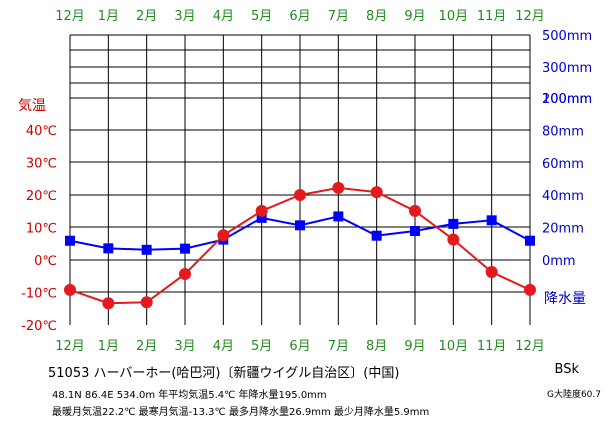 This screenshot has width=611, height=425. What do you see at coordinates (108, 346) in the screenshot?
I see `month-label-bottom: 1月` at bounding box center [108, 346].